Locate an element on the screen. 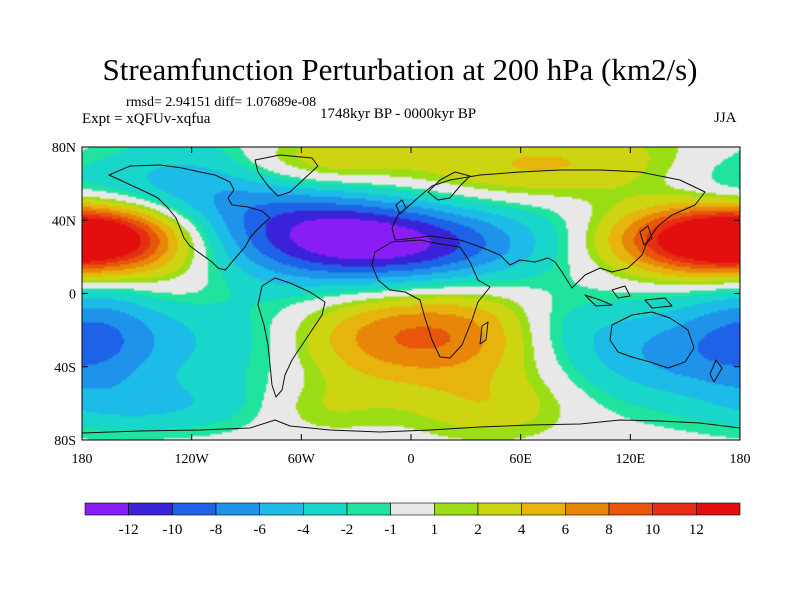  coastline-south-america is located at coordinates (291, 337).